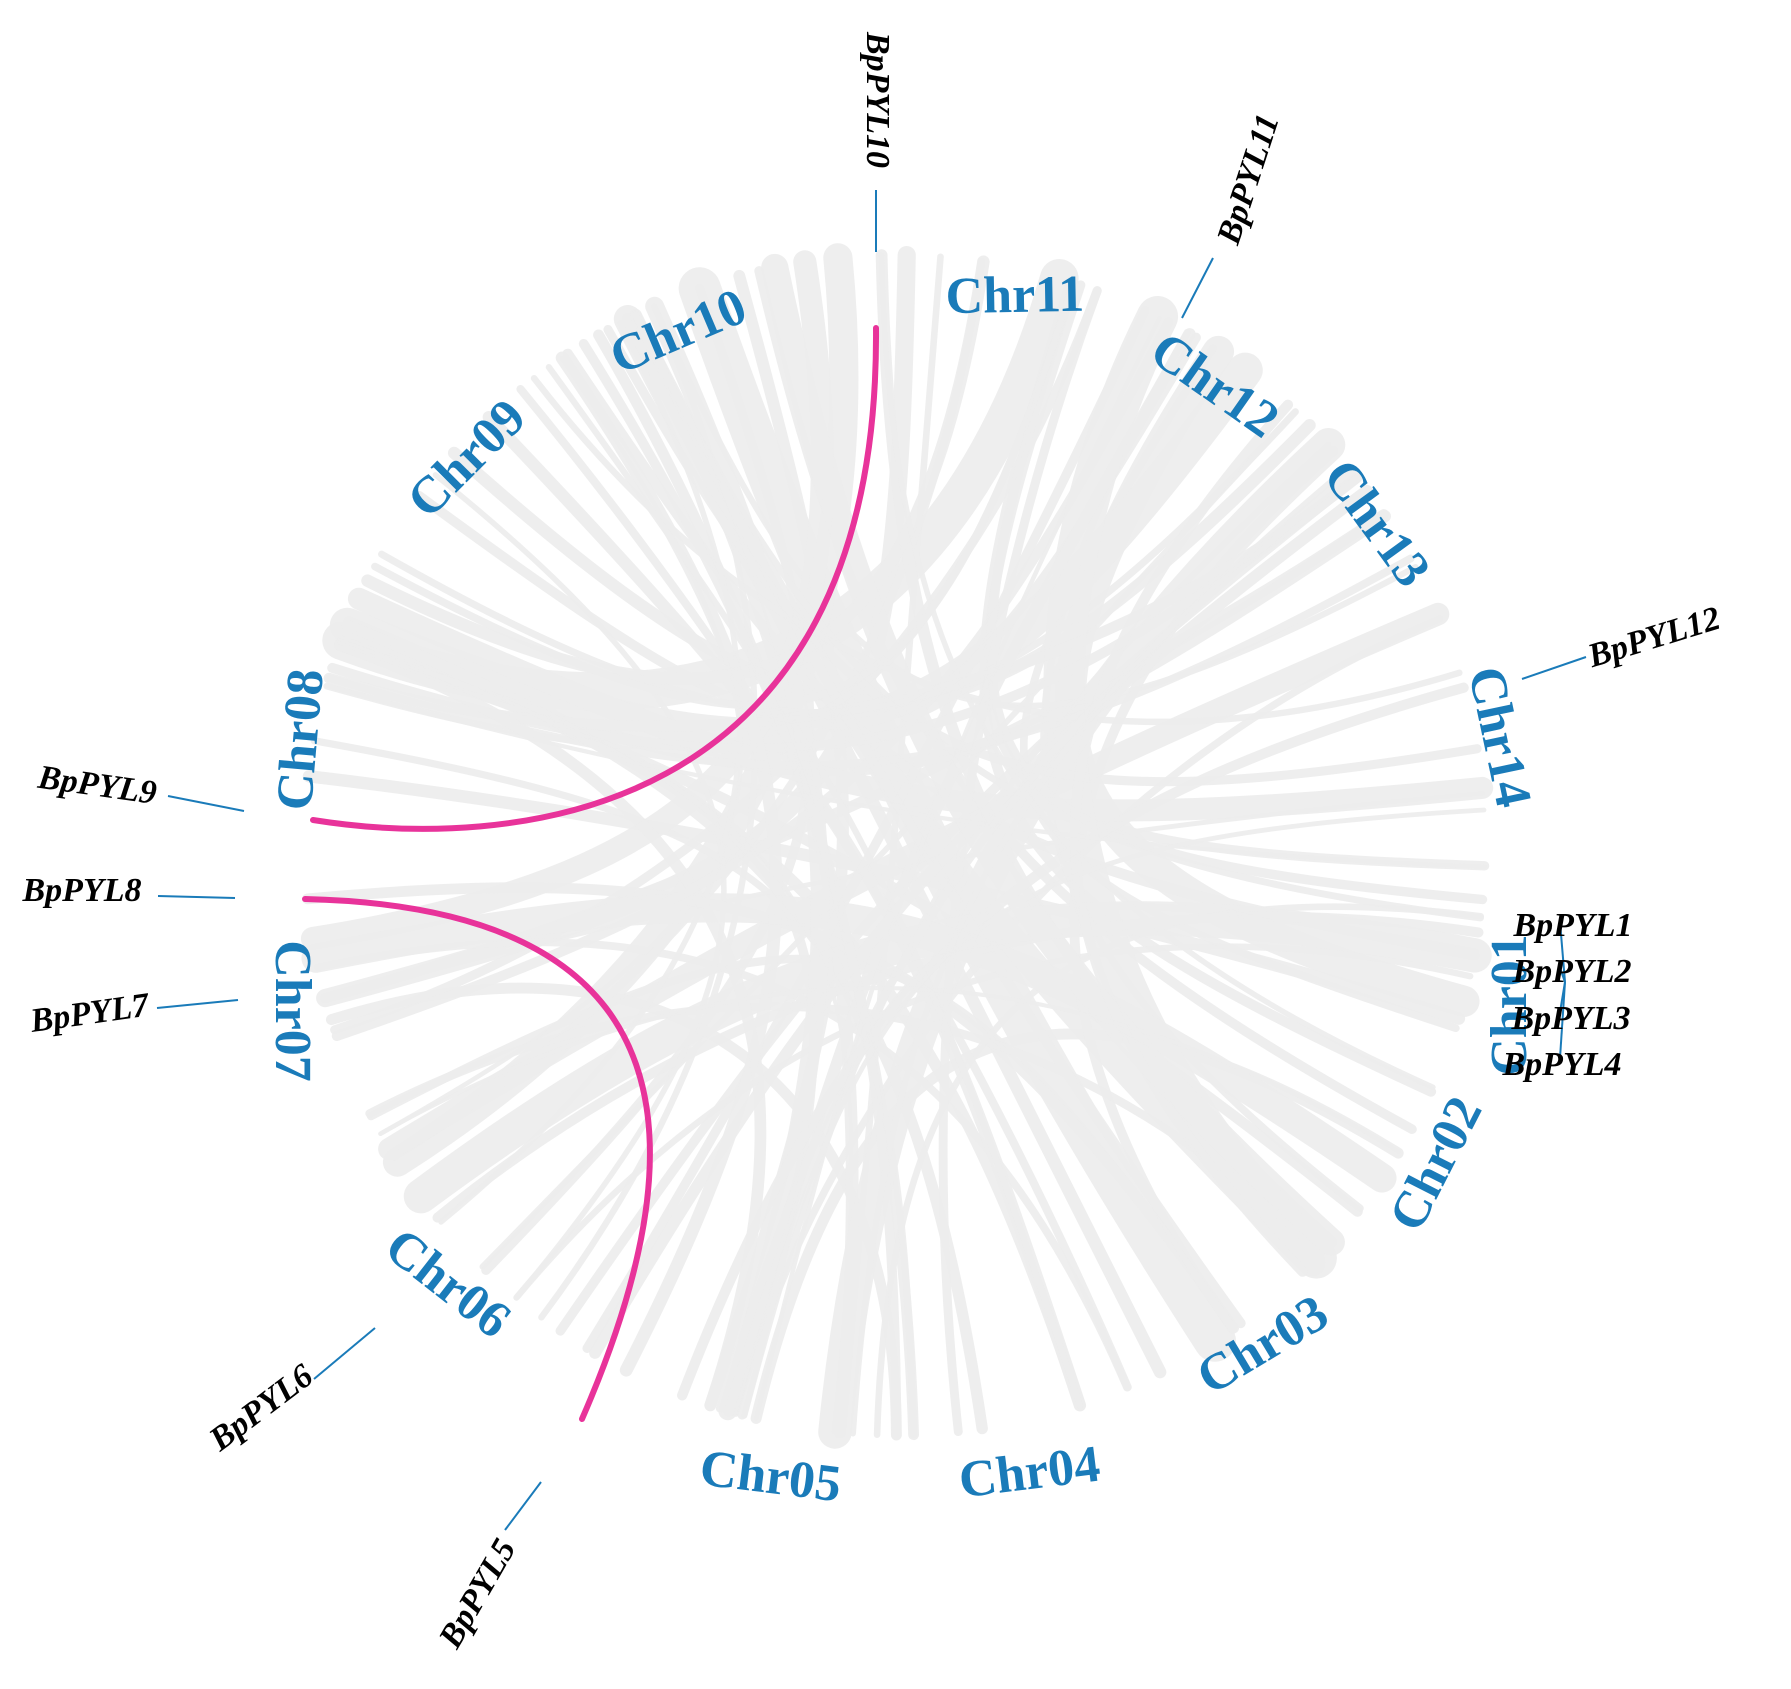 The height and width of the screenshot is (1689, 1791). What do you see at coordinates (196, 897) in the screenshot?
I see `leader-line-bppyl8` at bounding box center [196, 897].